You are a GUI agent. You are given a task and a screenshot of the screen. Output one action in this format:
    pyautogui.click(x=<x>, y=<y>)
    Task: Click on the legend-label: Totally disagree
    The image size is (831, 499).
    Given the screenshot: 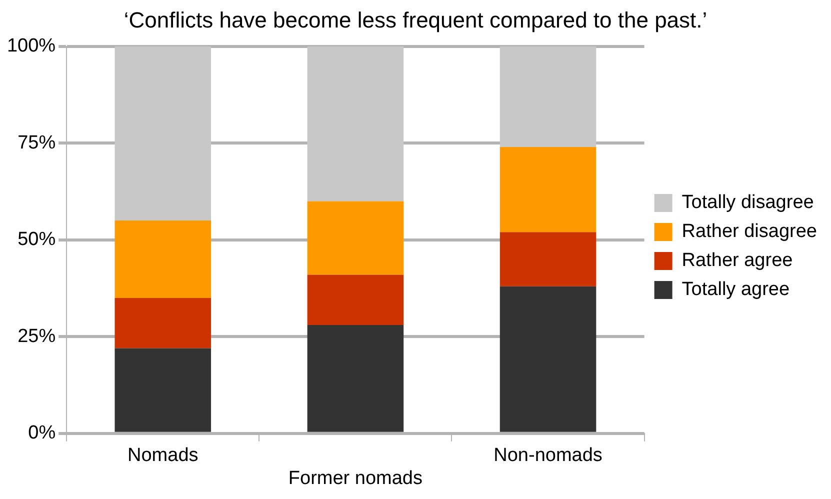 What is the action you would take?
    pyautogui.click(x=748, y=203)
    